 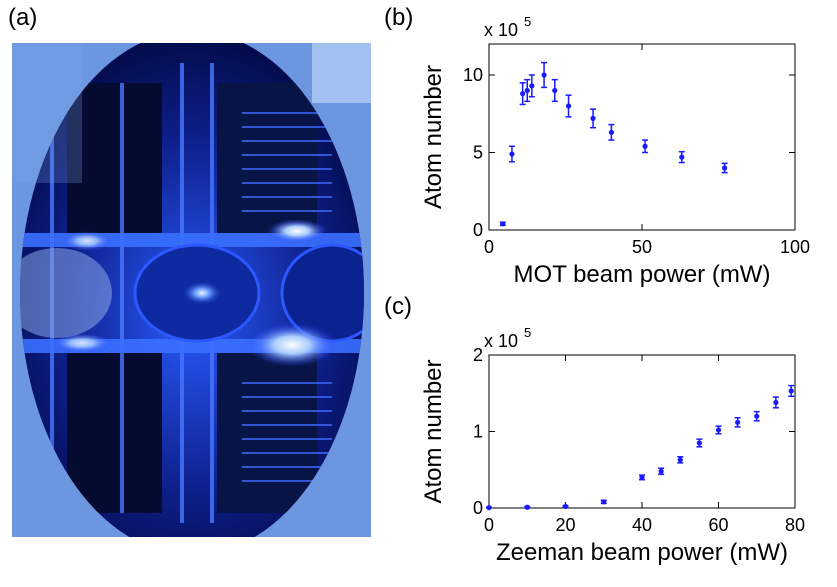 I want to click on x-axis-label: Zeeman beam power (mW), so click(x=642, y=552).